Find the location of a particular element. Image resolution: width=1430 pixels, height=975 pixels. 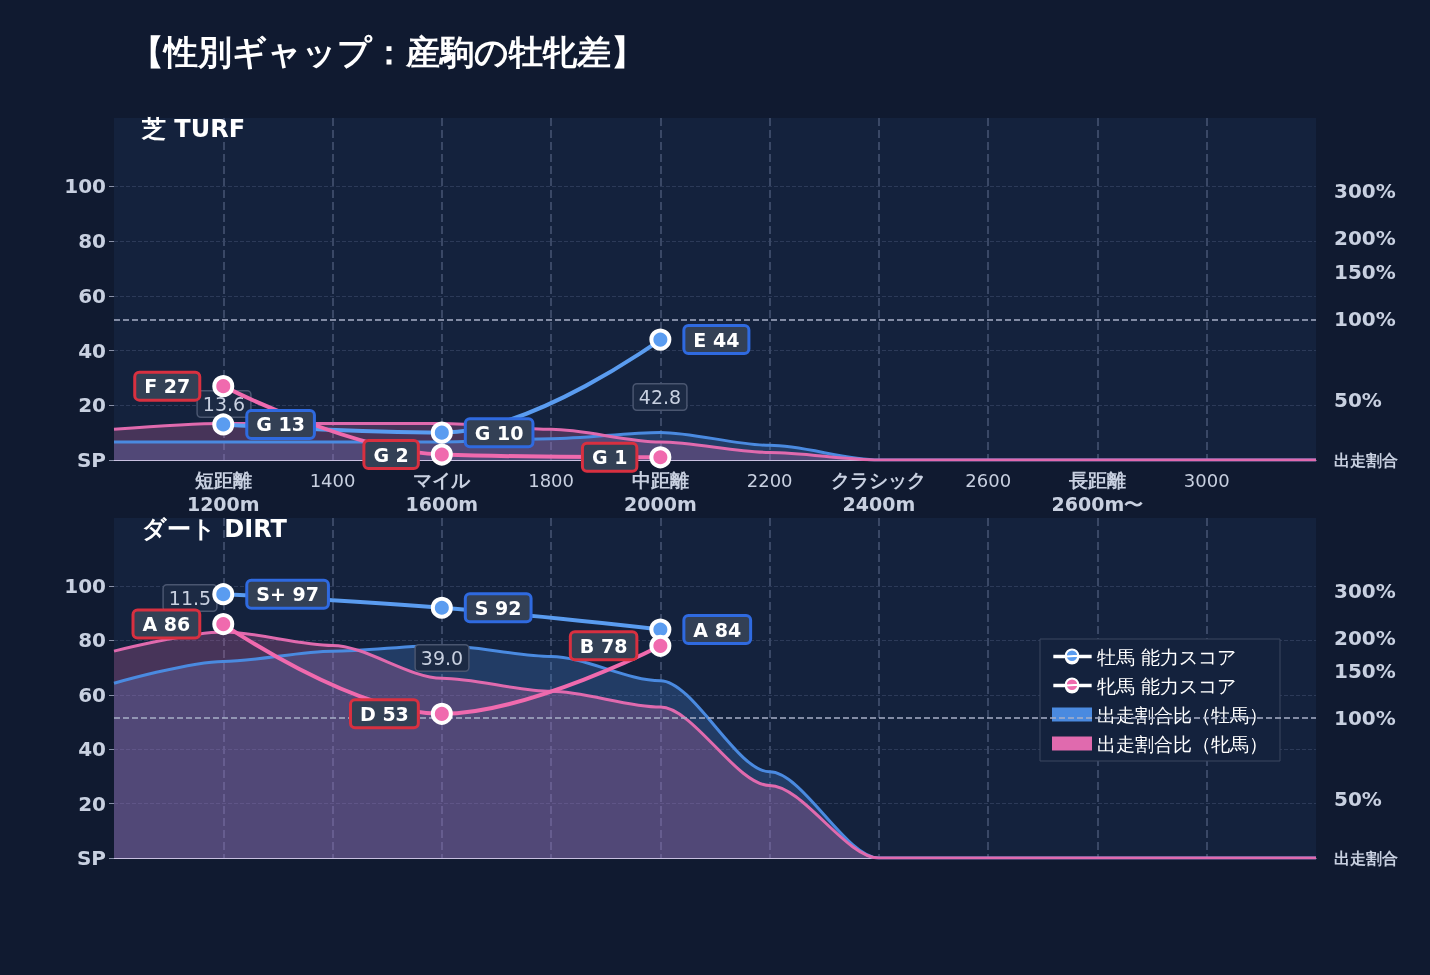

data-label: B 78 is located at coordinates (603, 645).